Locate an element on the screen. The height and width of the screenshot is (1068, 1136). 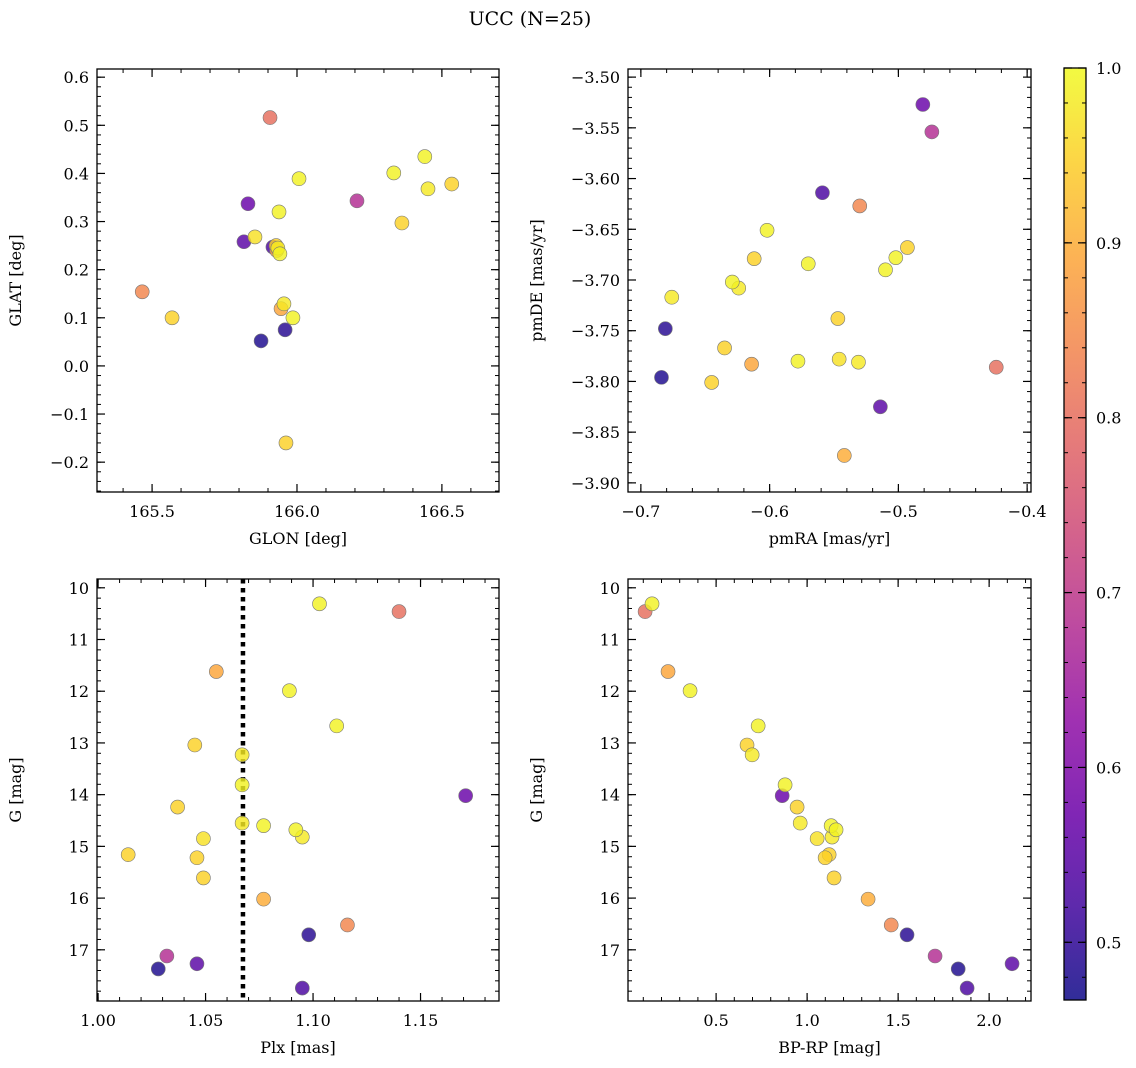
y-tick-label: 17 is located at coordinates (79, 950).